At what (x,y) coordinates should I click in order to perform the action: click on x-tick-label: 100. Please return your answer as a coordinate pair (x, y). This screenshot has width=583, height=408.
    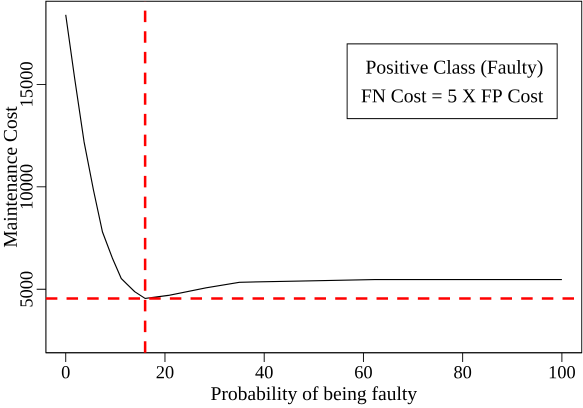
    Looking at the image, I should click on (562, 372).